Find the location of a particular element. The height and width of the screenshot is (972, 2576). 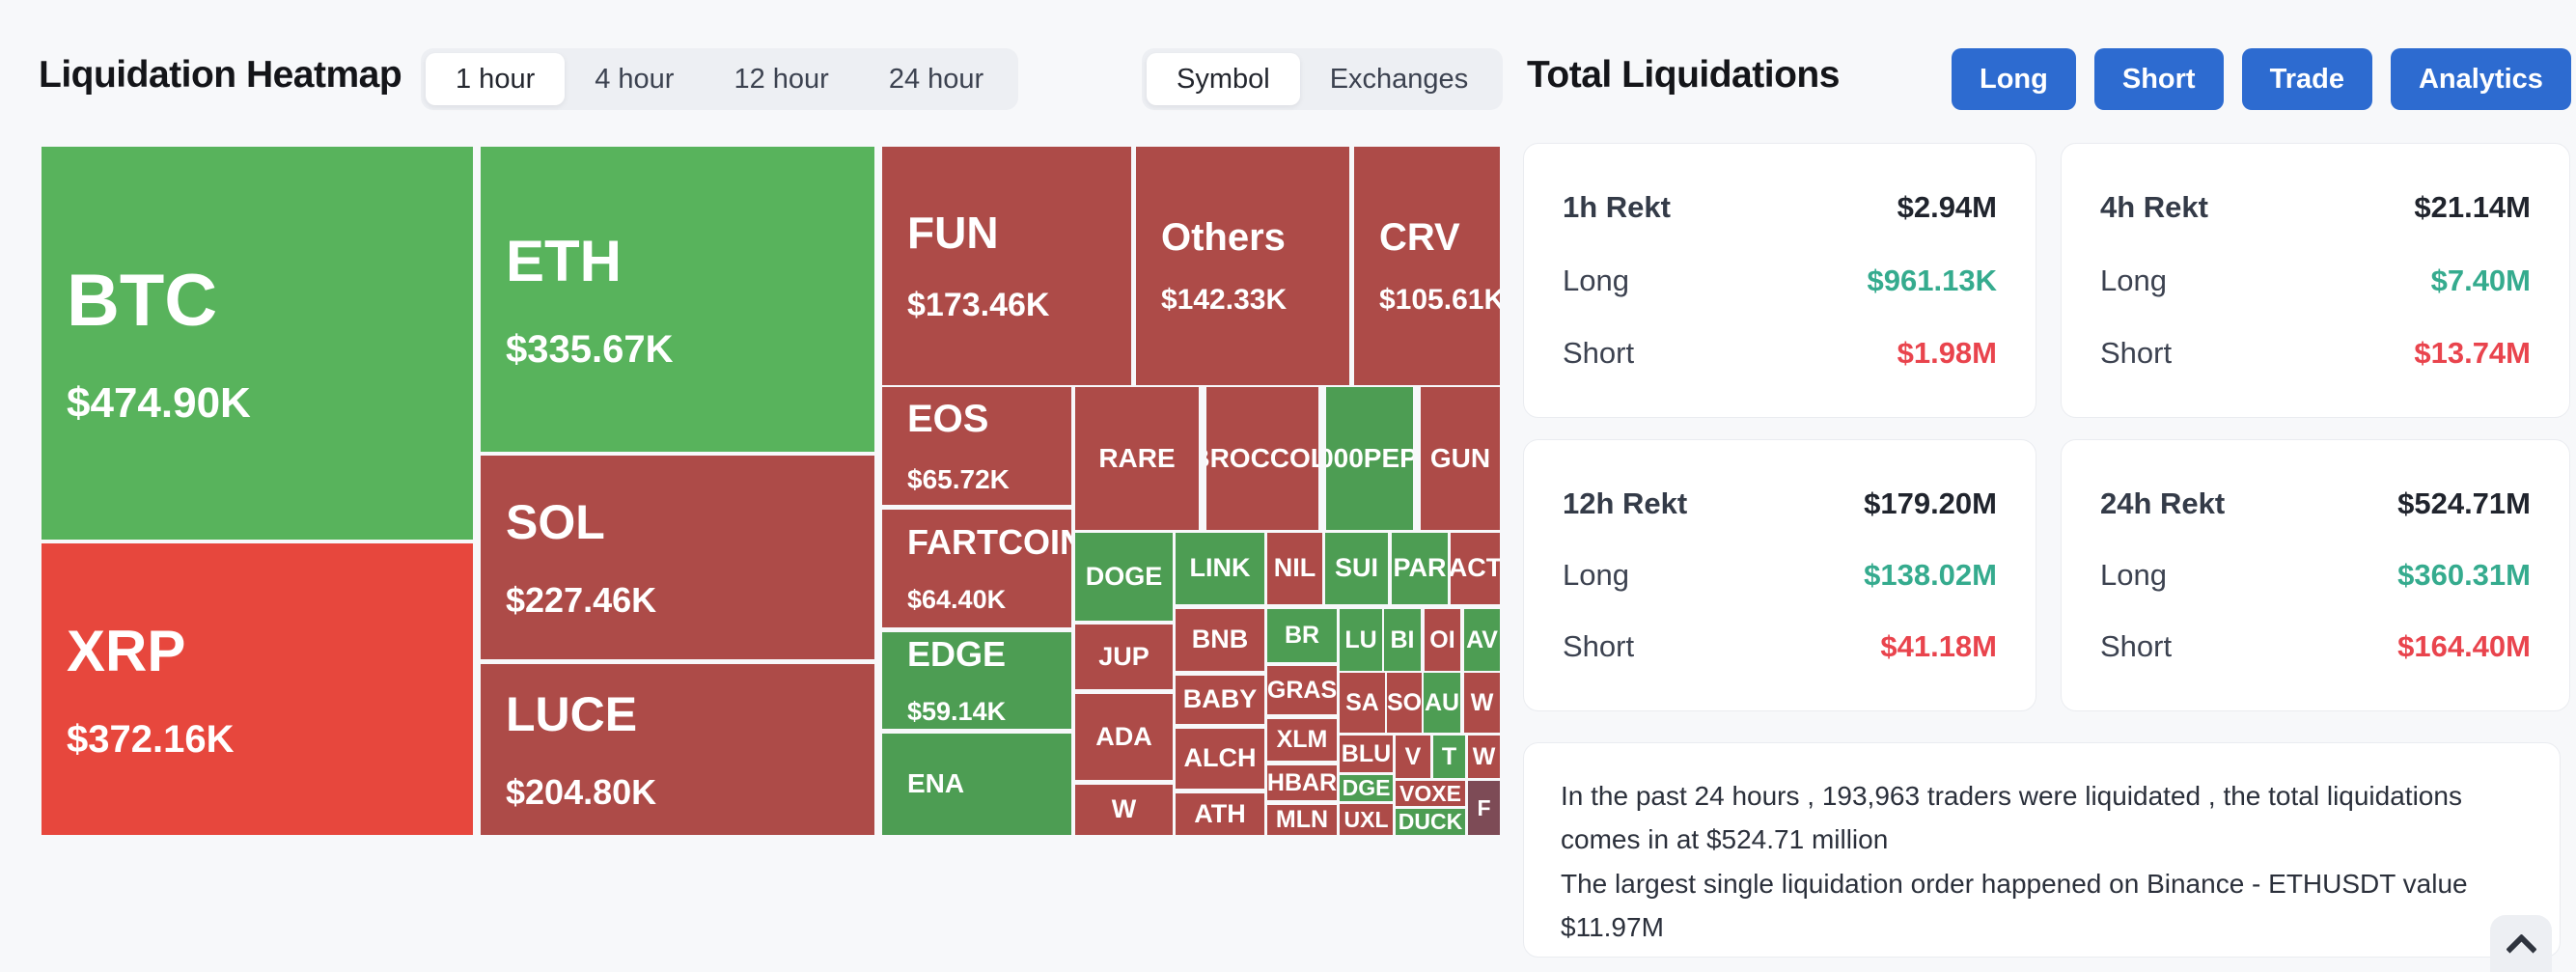

scroll-to-top-button is located at coordinates (2521, 944).